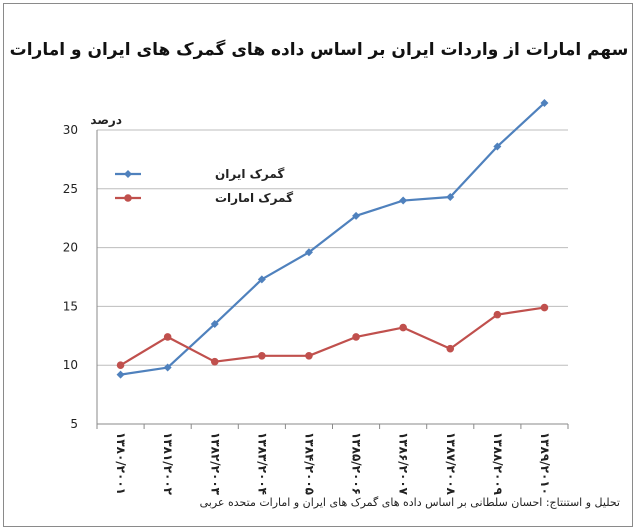 This screenshot has width=638, height=532. What do you see at coordinates (404, 464) in the screenshot?
I see `x-tick-label: ۱۳۸۶/۲۰۰۷` at bounding box center [404, 464].